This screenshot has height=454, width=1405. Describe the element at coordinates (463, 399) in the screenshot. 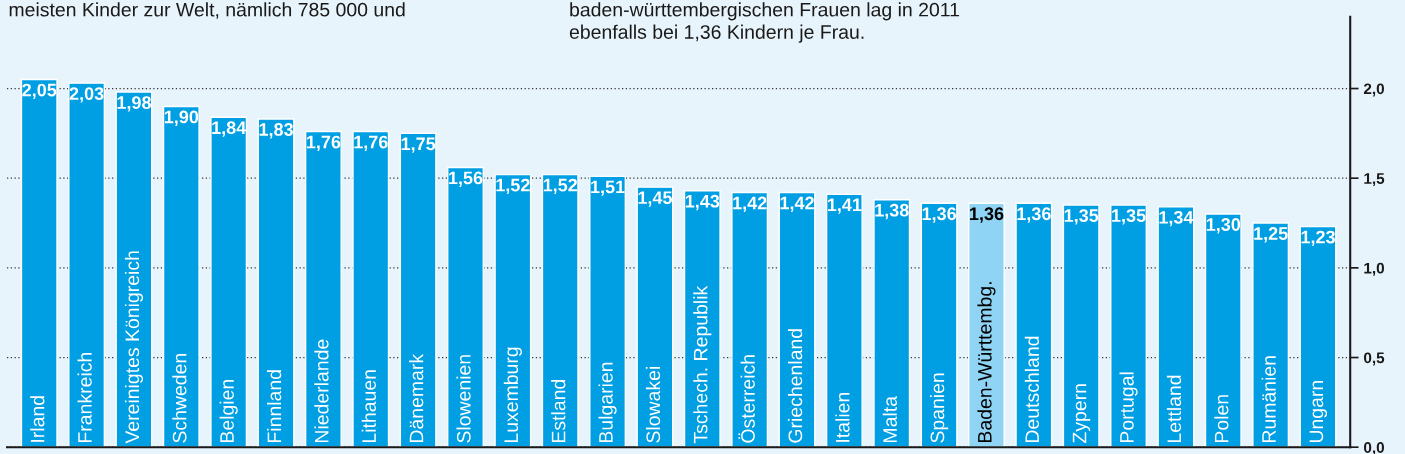

I see `x-tick-label: Slowenien` at that location.